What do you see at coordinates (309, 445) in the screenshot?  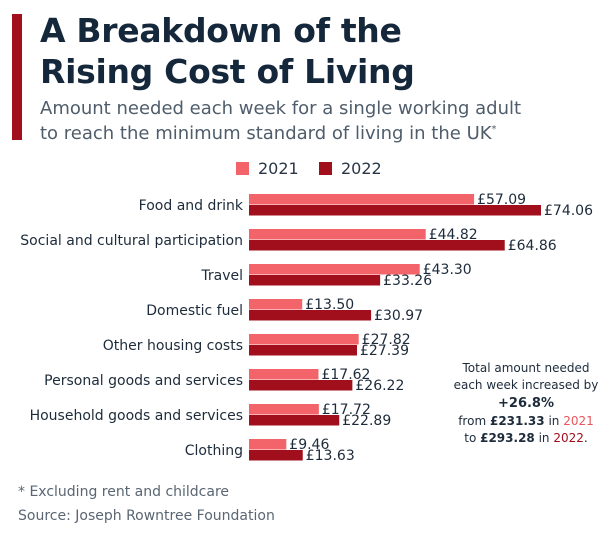 I see `data-label-2021-clothing: £9.46` at bounding box center [309, 445].